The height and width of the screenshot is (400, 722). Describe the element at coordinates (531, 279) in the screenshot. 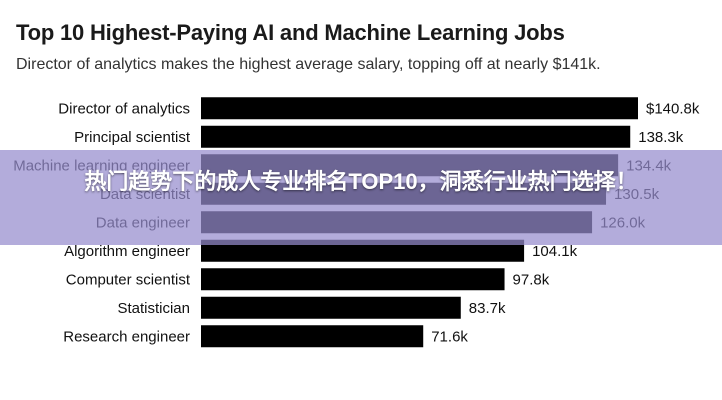

I see `value-label: 97.8k` at that location.